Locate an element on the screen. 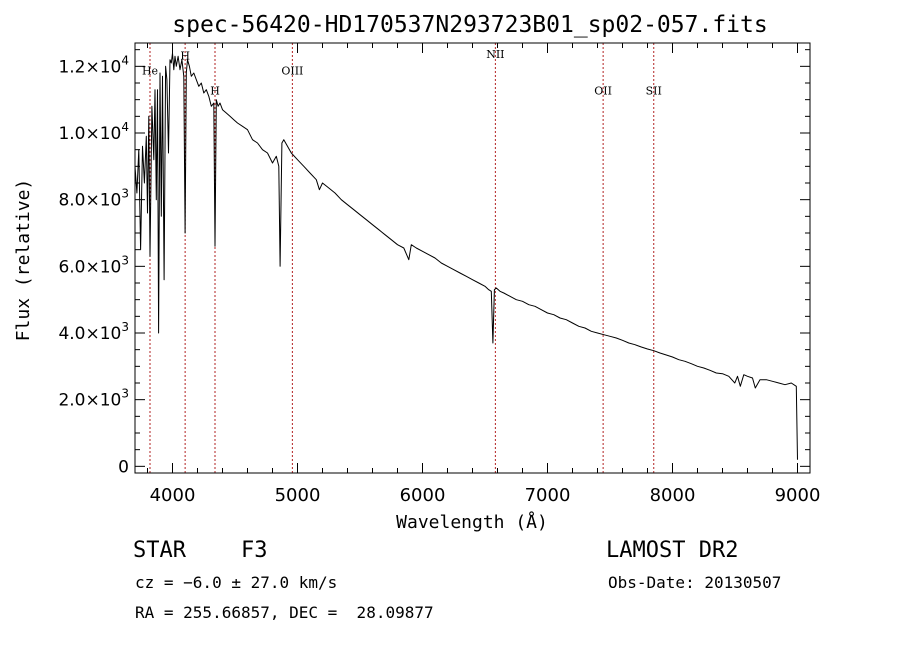 This screenshot has height=649, width=900. x-tick-label: 5000 is located at coordinates (298, 495).